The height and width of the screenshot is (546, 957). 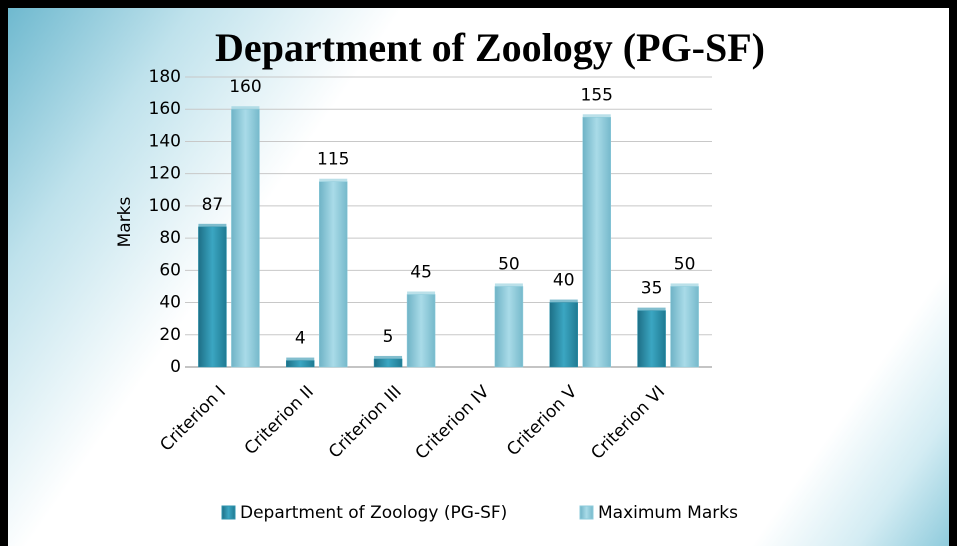 I want to click on y-tick-label: 120, so click(x=165, y=174).